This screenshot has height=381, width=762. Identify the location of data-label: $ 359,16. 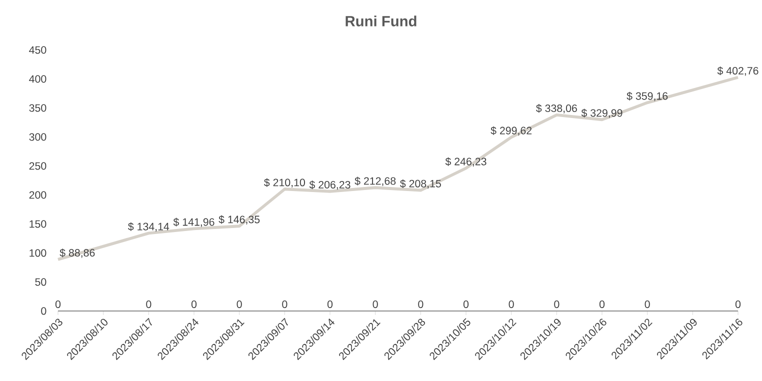
(647, 97).